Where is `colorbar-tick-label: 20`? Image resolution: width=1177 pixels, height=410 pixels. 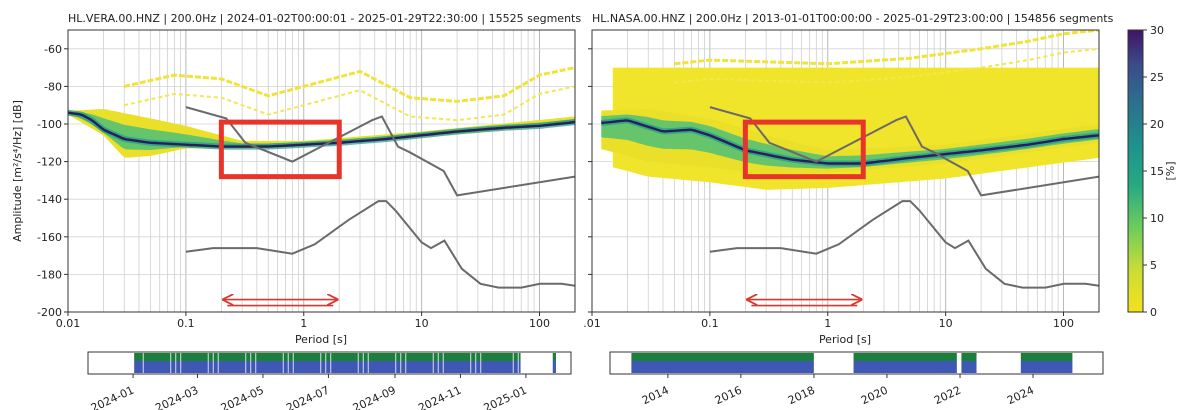
colorbar-tick-label: 20 is located at coordinates (1157, 124).